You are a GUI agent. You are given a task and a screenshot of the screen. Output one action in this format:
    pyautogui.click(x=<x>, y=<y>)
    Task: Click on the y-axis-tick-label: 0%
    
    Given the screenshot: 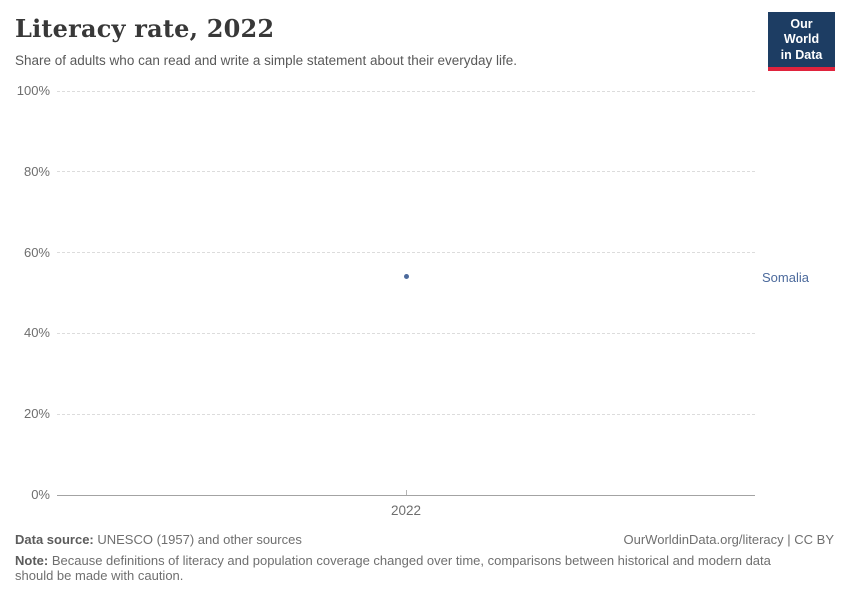 What is the action you would take?
    pyautogui.click(x=40, y=494)
    